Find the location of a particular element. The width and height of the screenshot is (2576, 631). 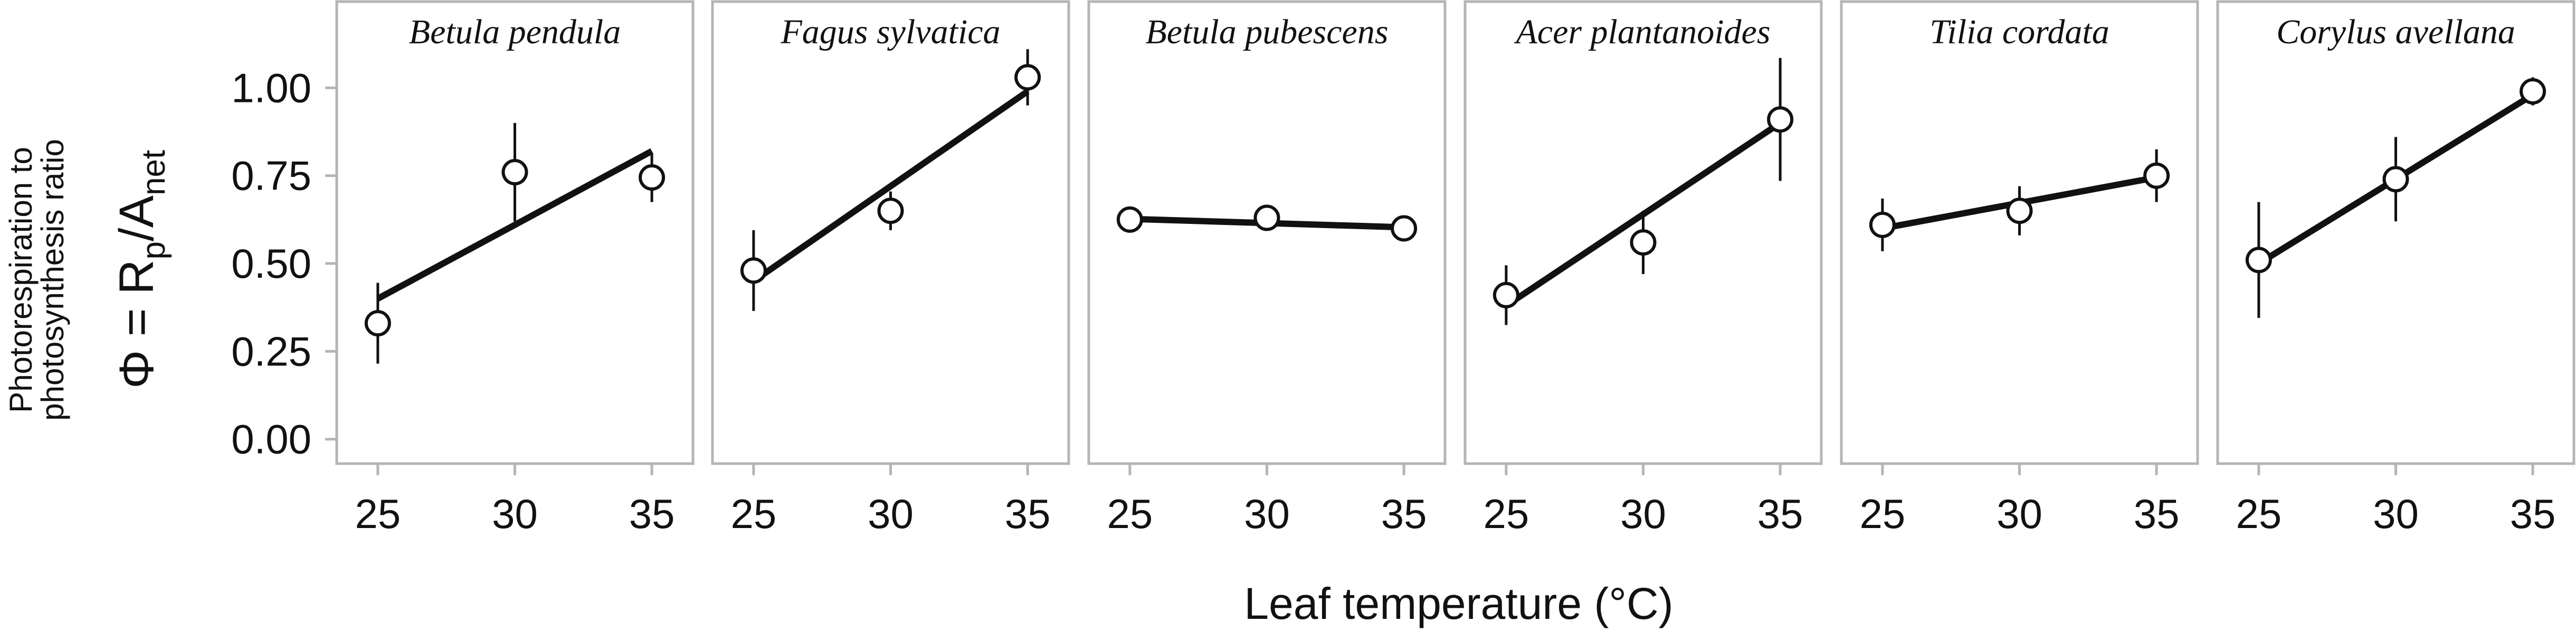

panel: Betula pubescens 25 30 35 is located at coordinates (1267, 268).